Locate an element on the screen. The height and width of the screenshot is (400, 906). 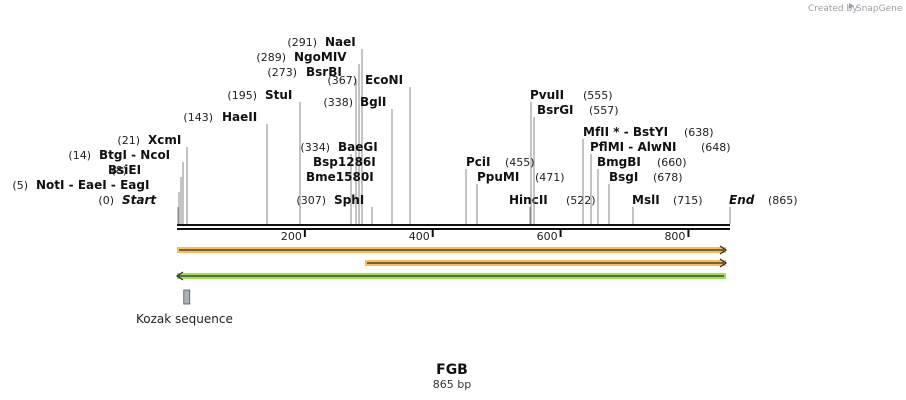
enzyme-name: End is located at coordinates (742, 200).